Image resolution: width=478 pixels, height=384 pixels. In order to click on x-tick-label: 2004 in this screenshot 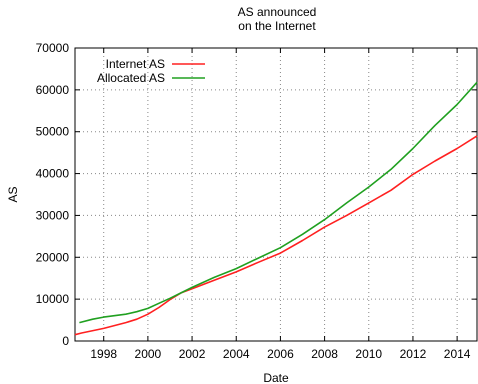, I will do `click(236, 354)`.